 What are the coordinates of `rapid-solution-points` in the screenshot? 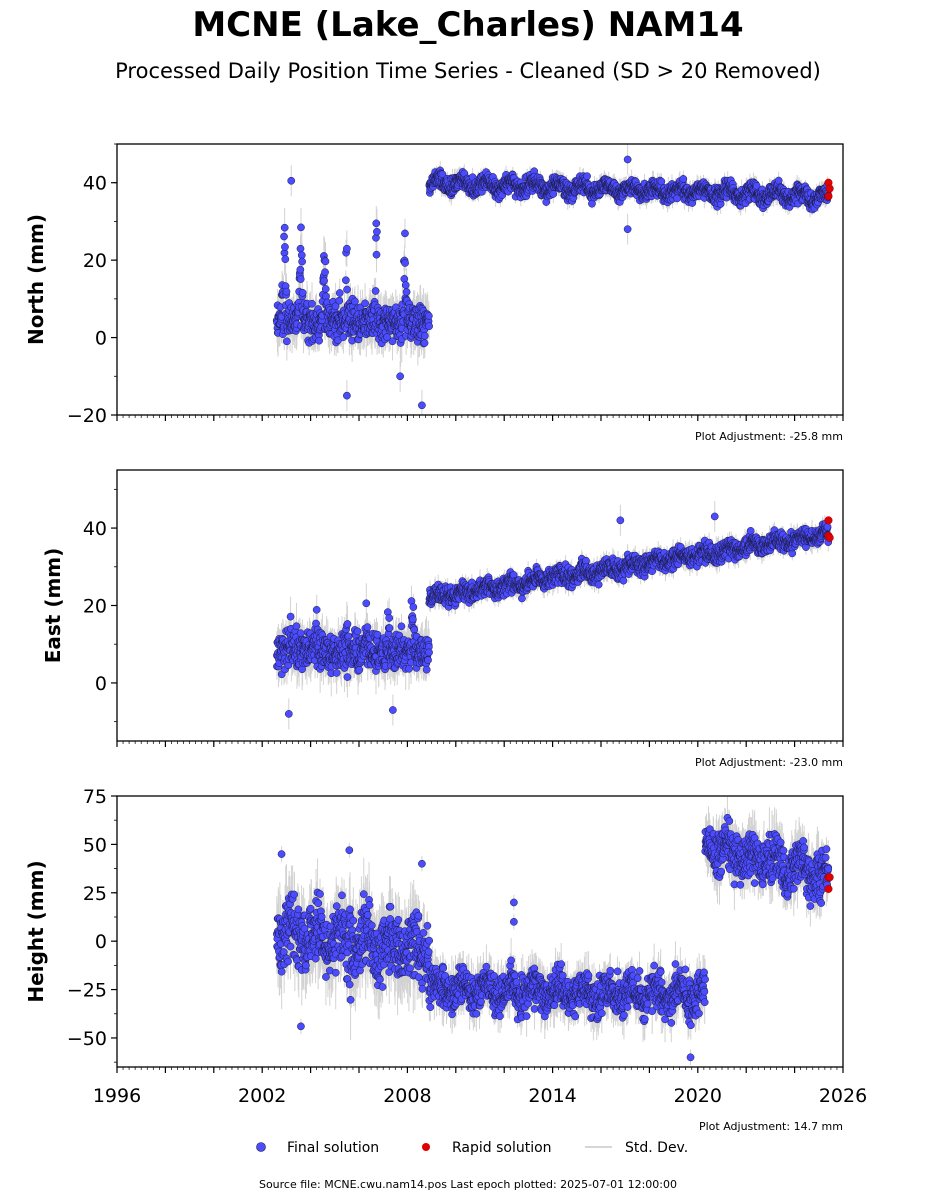 It's located at (829, 189).